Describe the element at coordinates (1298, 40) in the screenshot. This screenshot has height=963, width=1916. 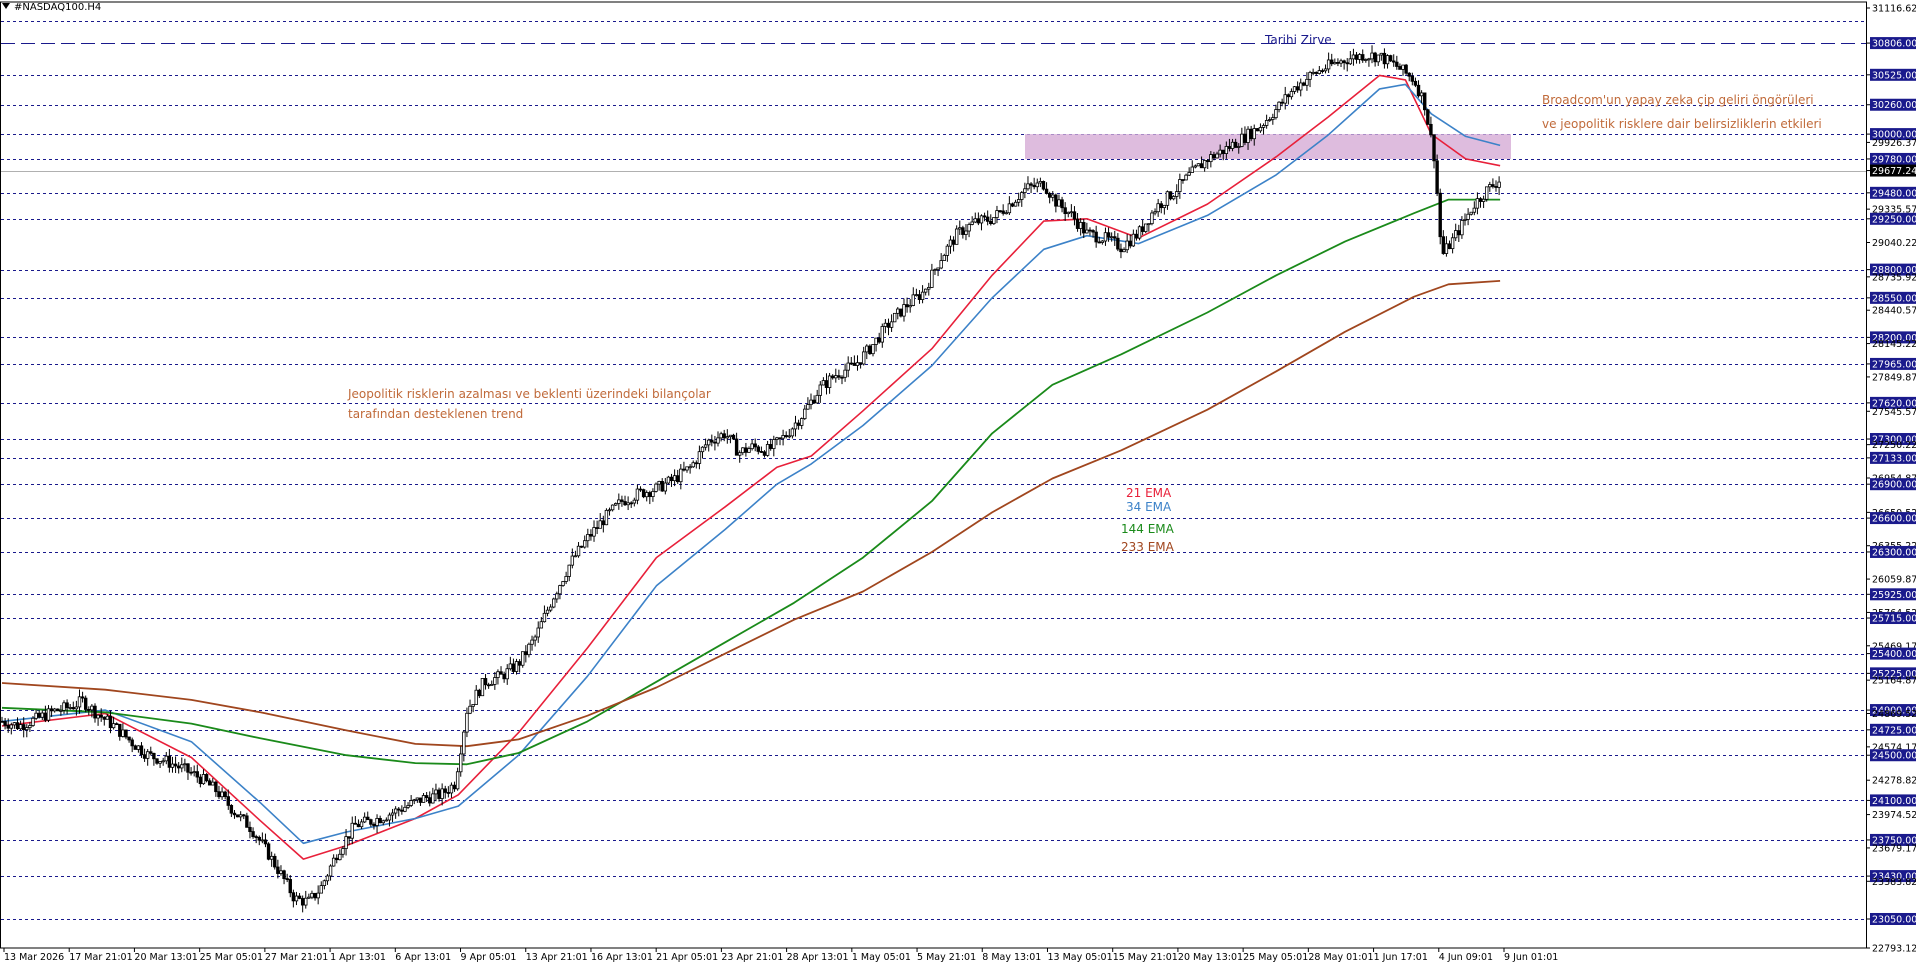
I see `zirve-label: Tarihi Zirve` at that location.